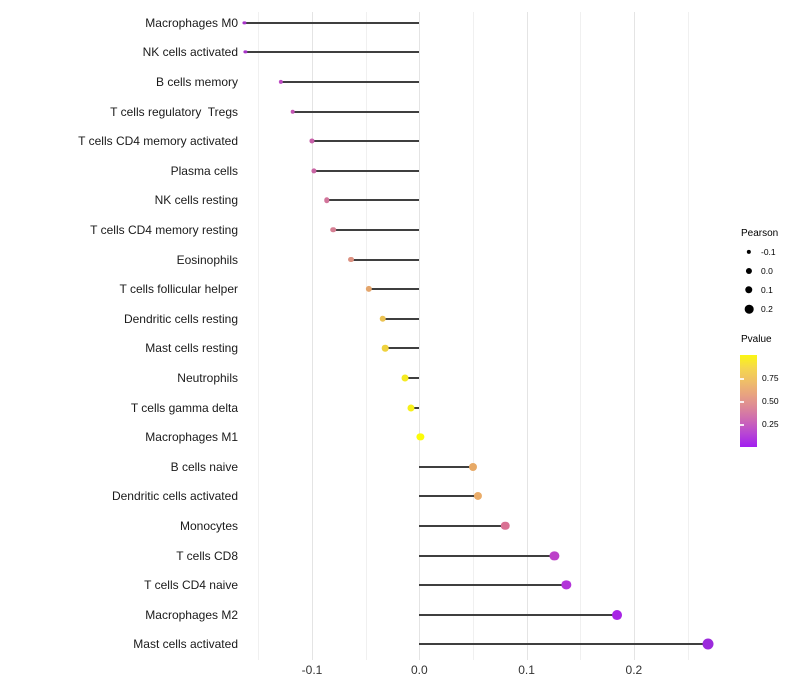 The height and width of the screenshot is (700, 800). I want to click on category-label: Plasma cells, so click(204, 170).